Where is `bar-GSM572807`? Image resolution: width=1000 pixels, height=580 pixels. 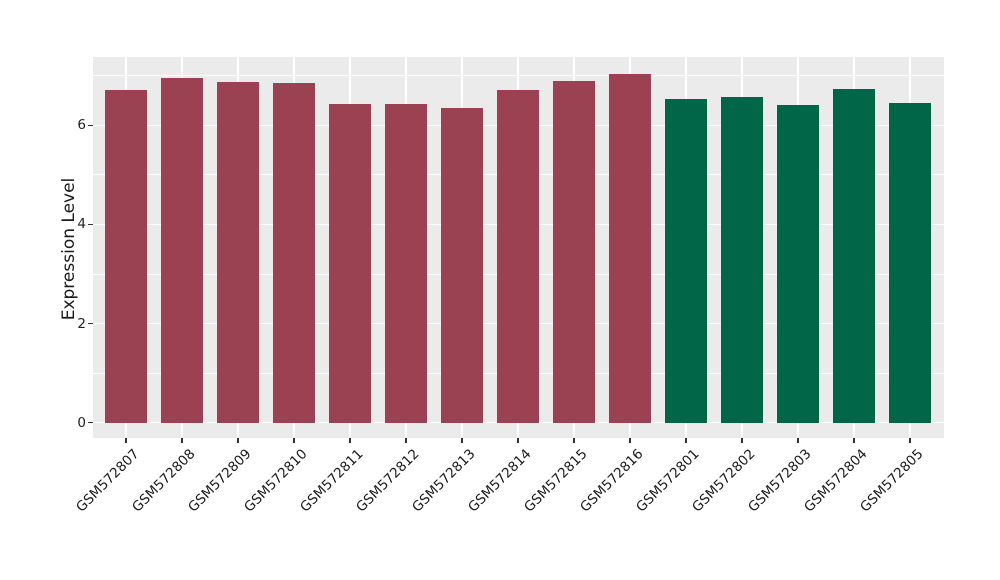
bar-GSM572807 is located at coordinates (126, 256).